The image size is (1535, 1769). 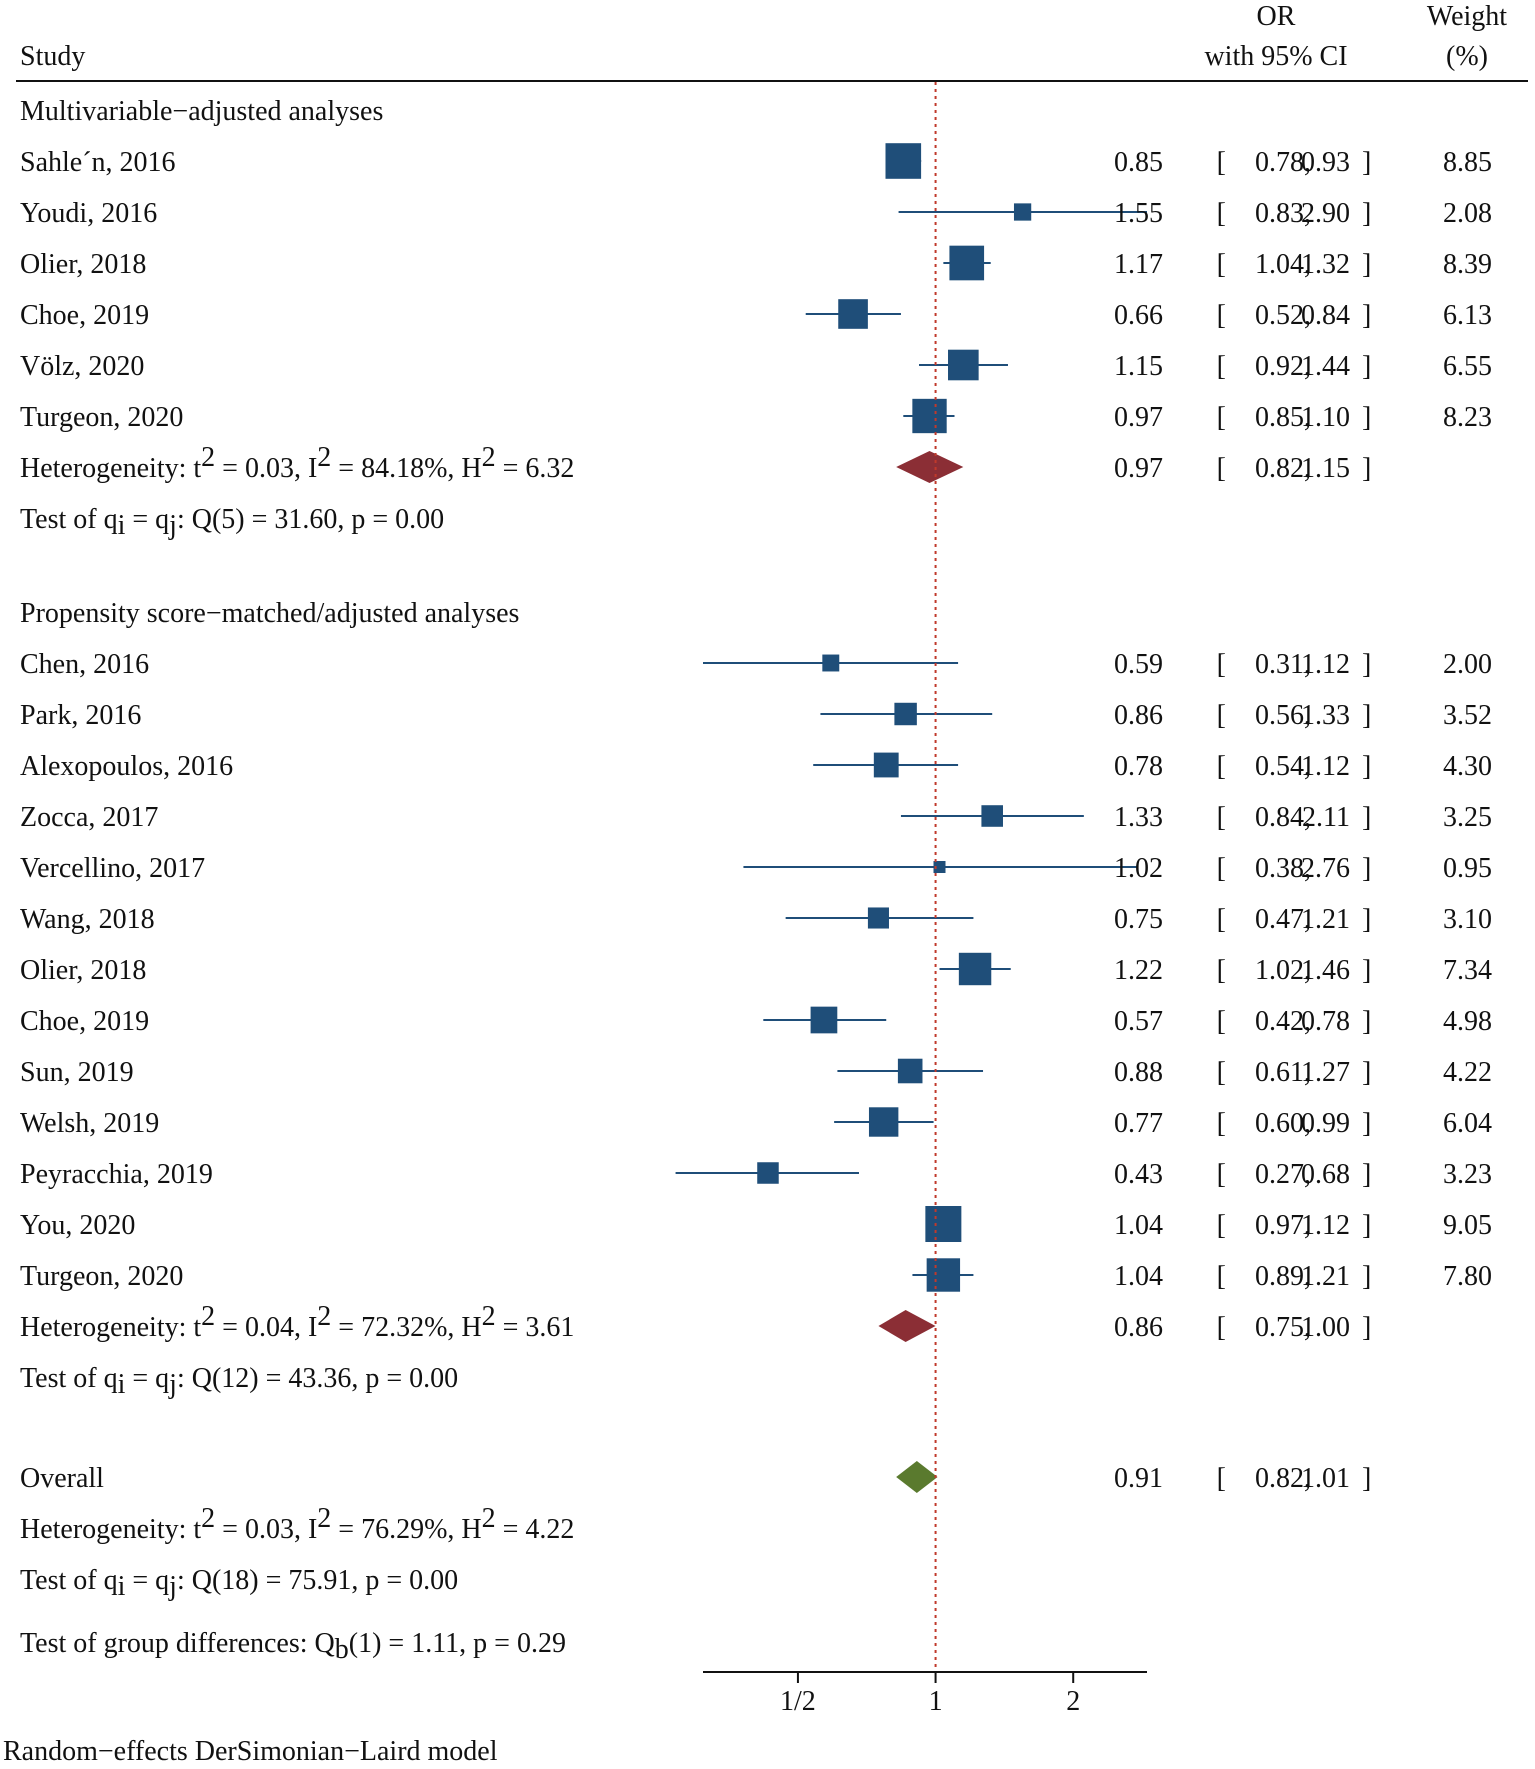 I want to click on group-1-study-2-or-value: 1.55, so click(x=1138, y=213).